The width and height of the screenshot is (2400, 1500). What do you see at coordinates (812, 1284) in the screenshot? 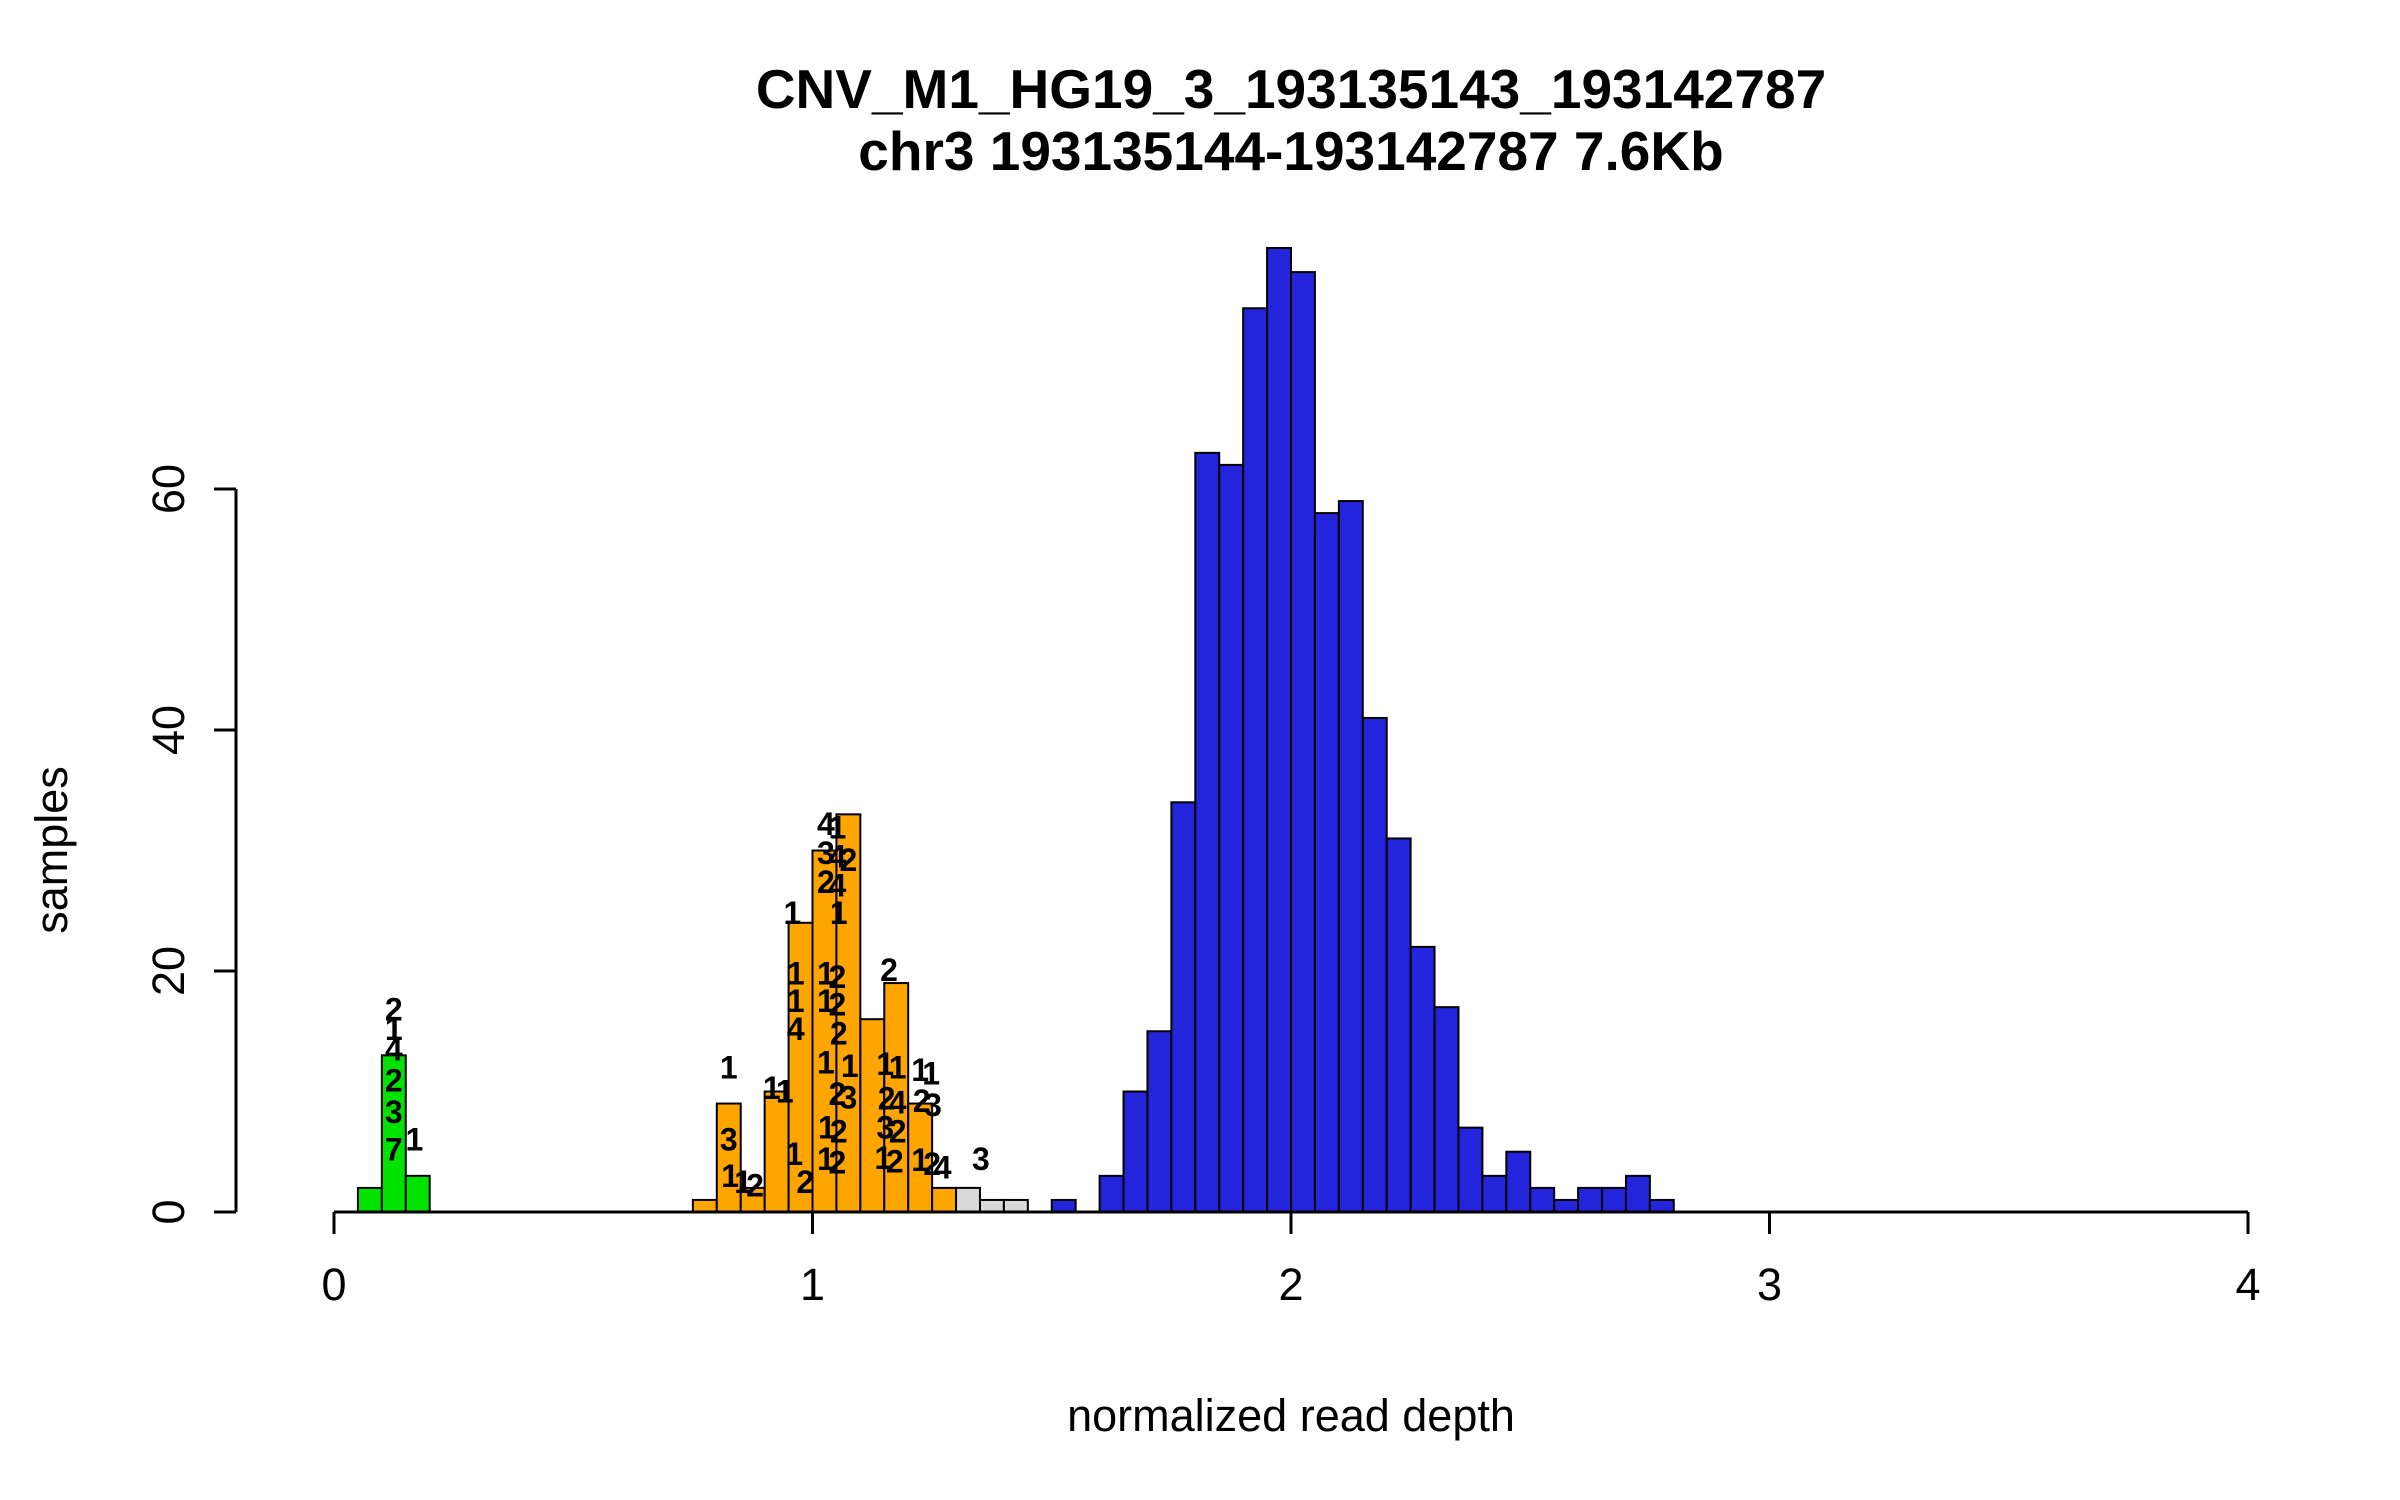
I see `x-tick-label: 1` at bounding box center [812, 1284].